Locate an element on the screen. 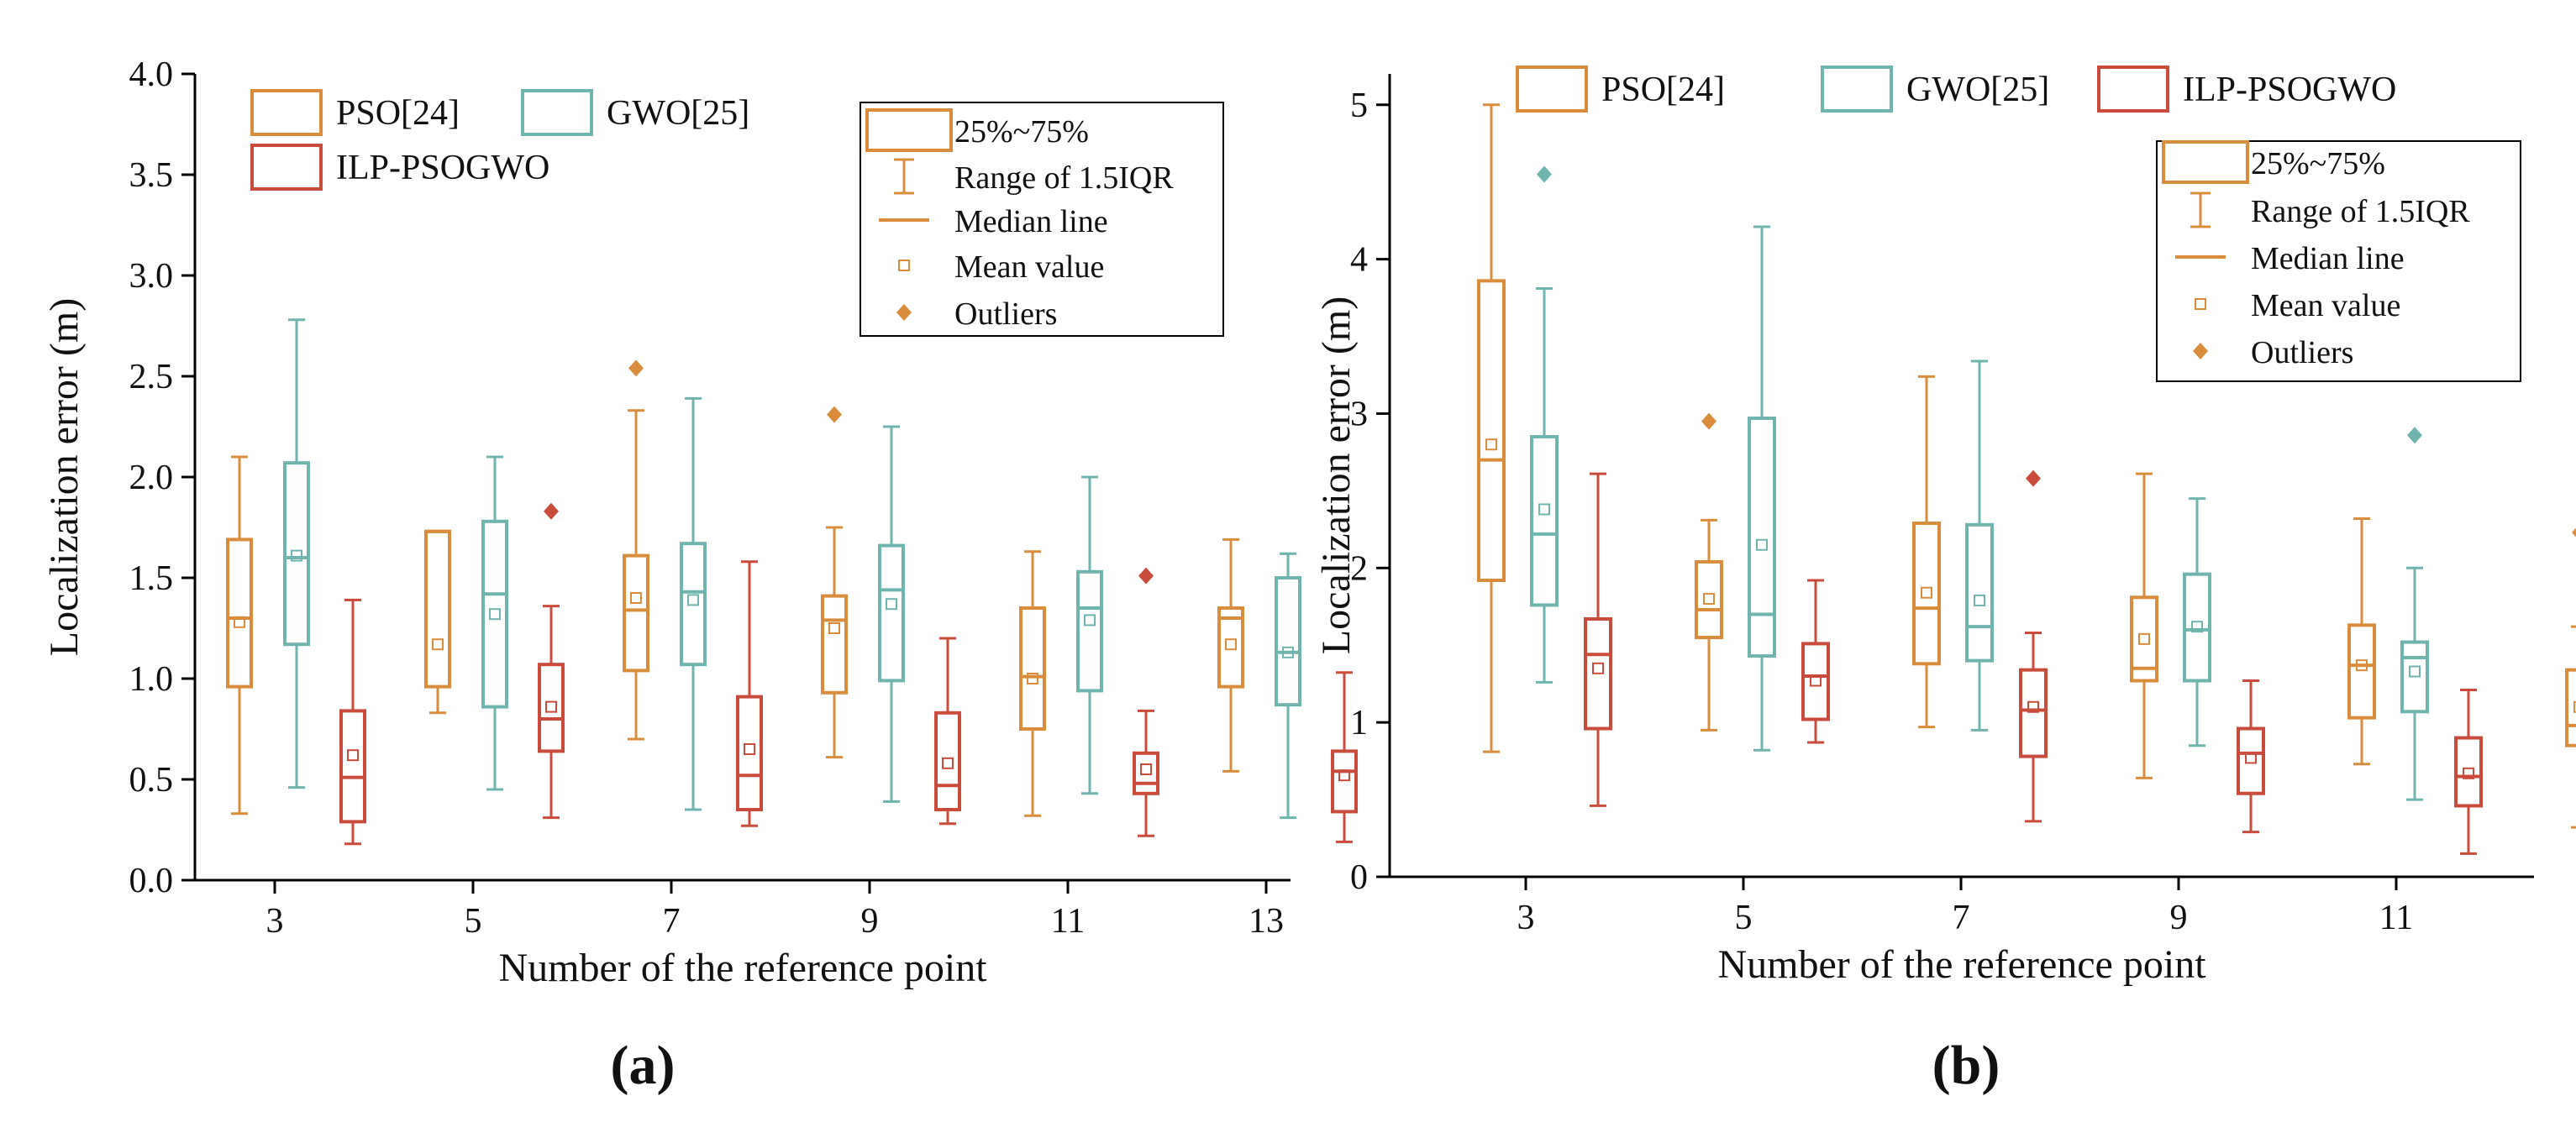 The height and width of the screenshot is (1138, 2576). y-tick-label: 1.5 is located at coordinates (151, 578).